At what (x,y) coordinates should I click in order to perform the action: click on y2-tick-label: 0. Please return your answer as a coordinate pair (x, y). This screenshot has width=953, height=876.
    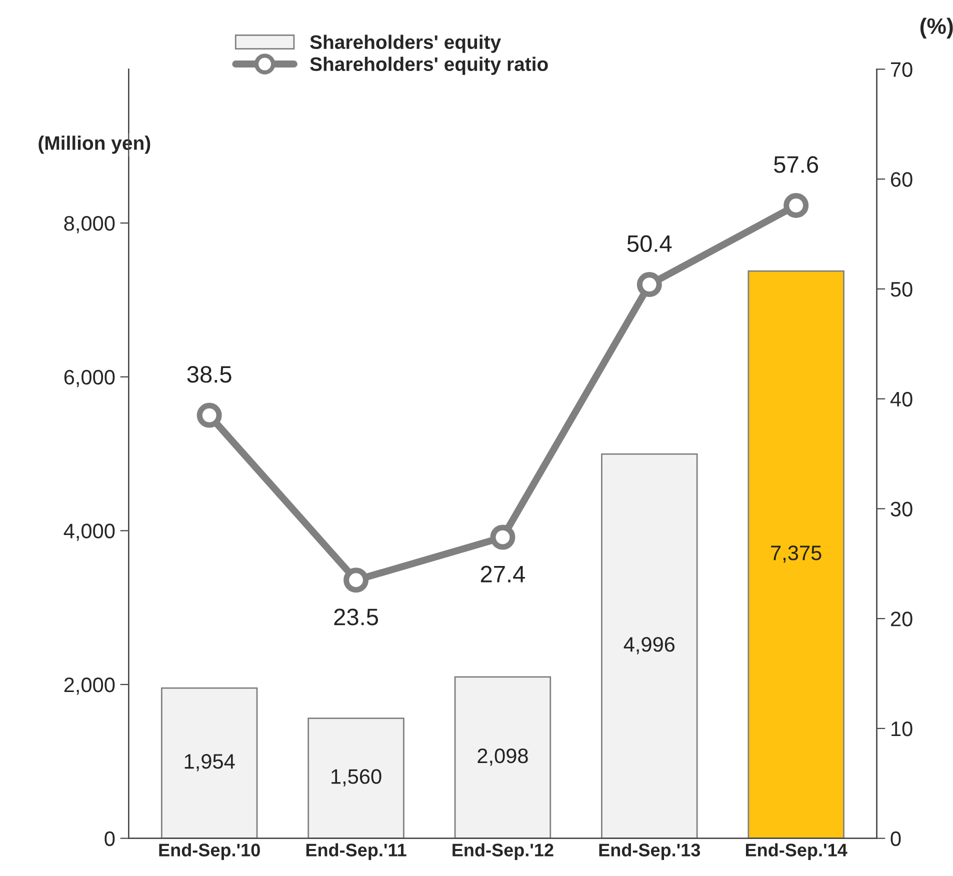
    Looking at the image, I should click on (895, 838).